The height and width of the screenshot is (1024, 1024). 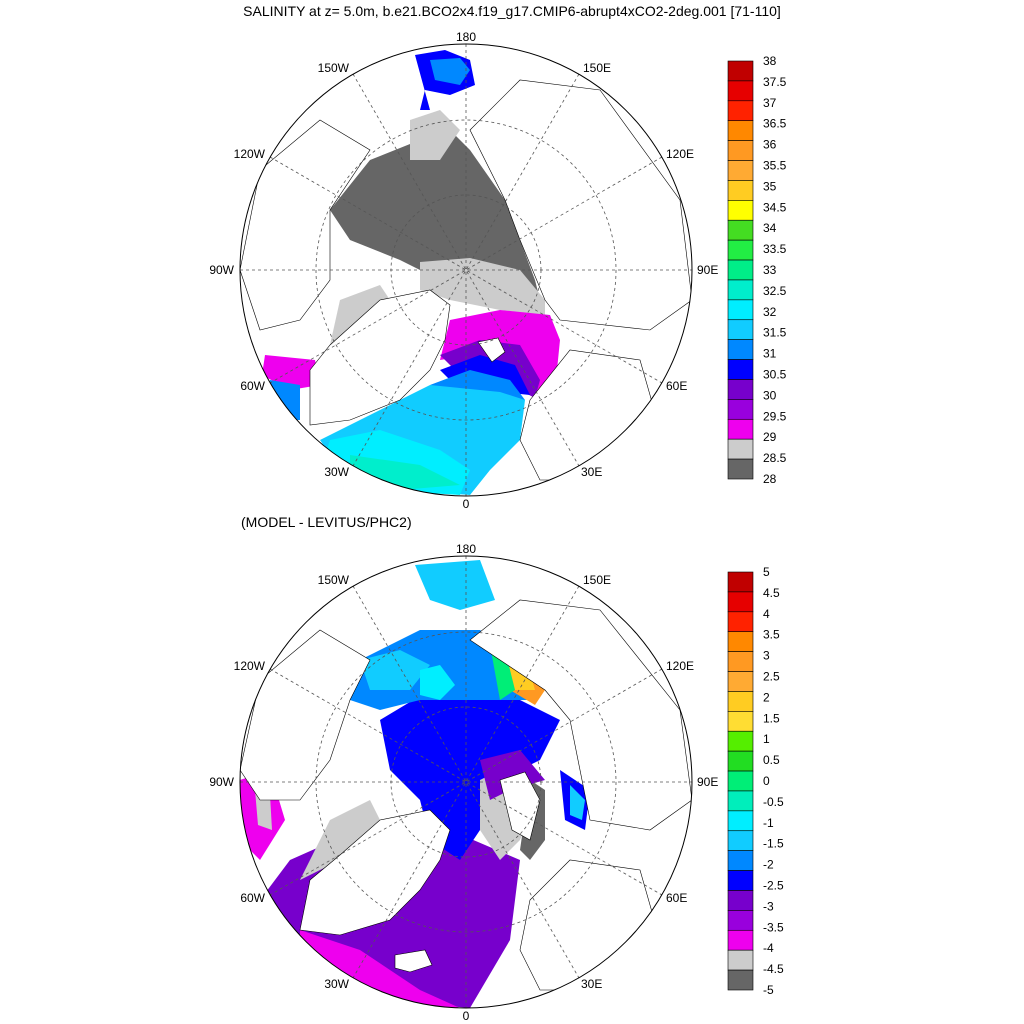 What do you see at coordinates (771, 677) in the screenshot?
I see `colorbar-label: 2.5` at bounding box center [771, 677].